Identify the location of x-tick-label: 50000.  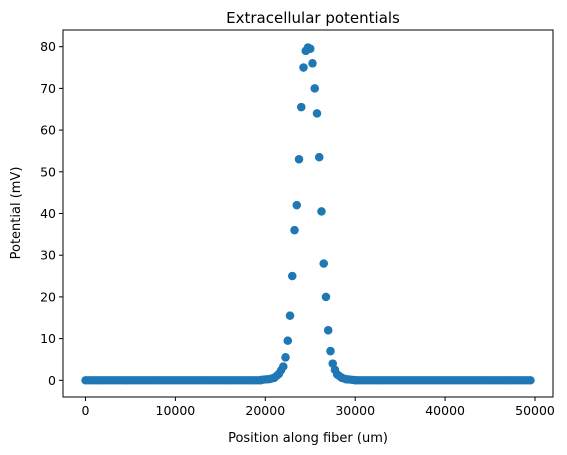
(535, 410).